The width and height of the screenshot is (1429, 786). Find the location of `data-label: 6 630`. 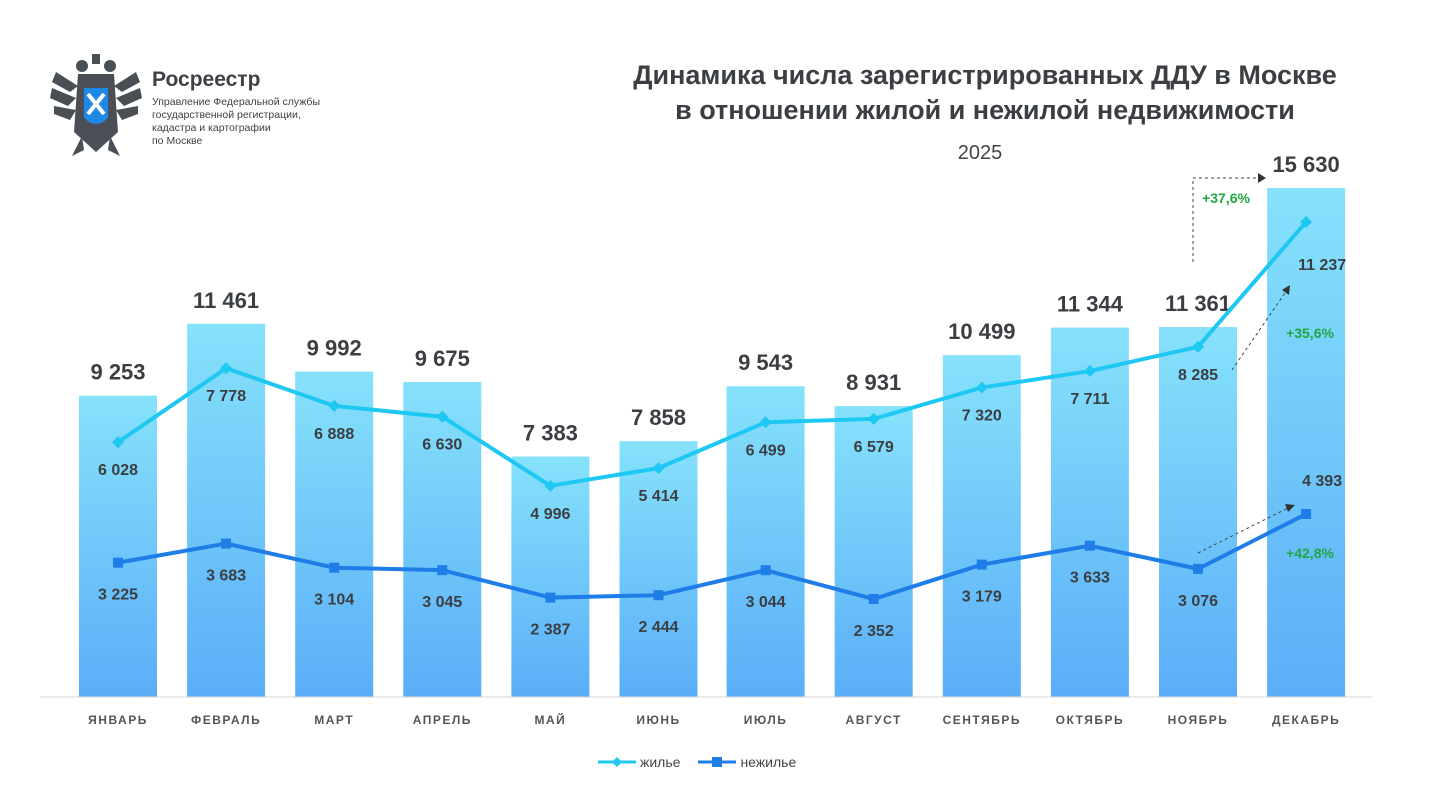

data-label: 6 630 is located at coordinates (442, 445).